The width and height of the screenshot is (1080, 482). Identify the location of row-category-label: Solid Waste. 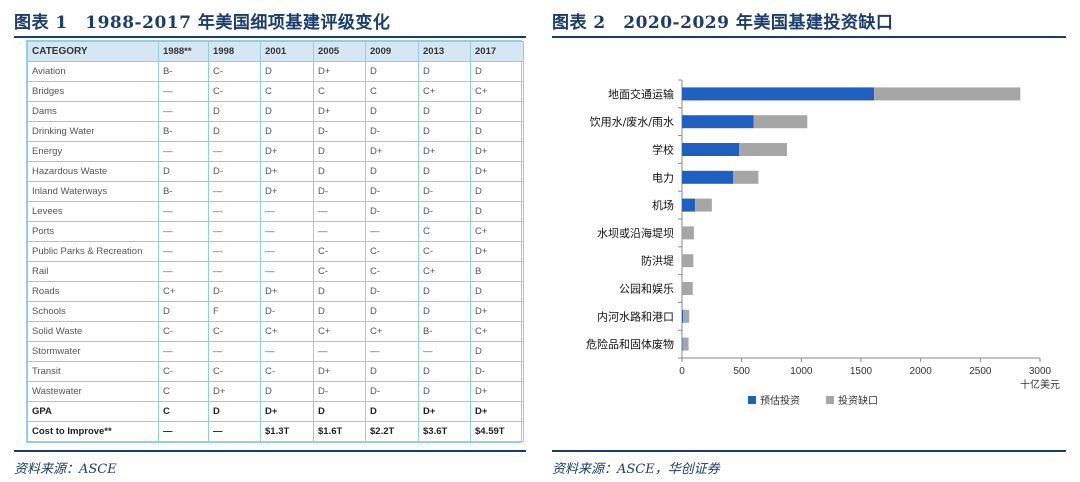
(93, 331).